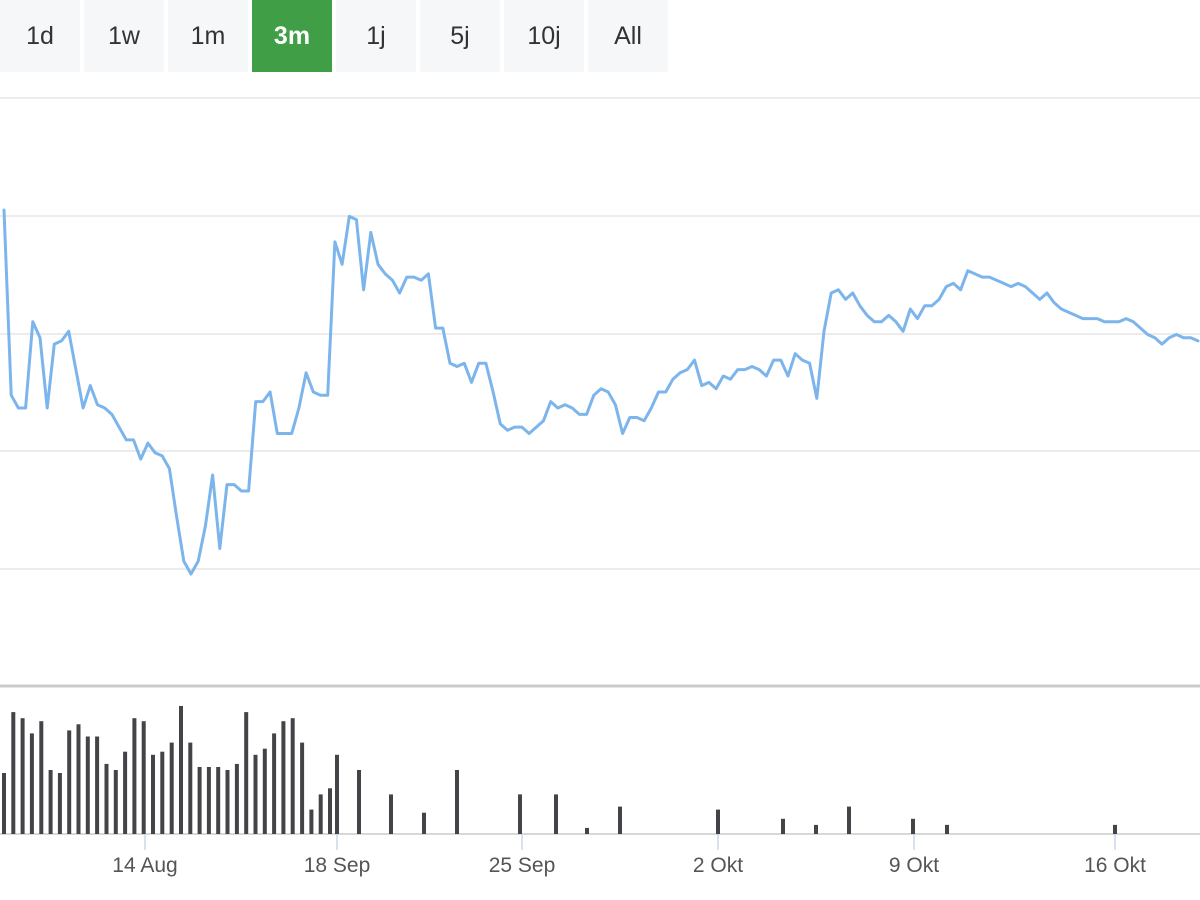 This screenshot has height=900, width=1200. What do you see at coordinates (1115, 865) in the screenshot?
I see `x-tick-label: 16 Okt` at bounding box center [1115, 865].